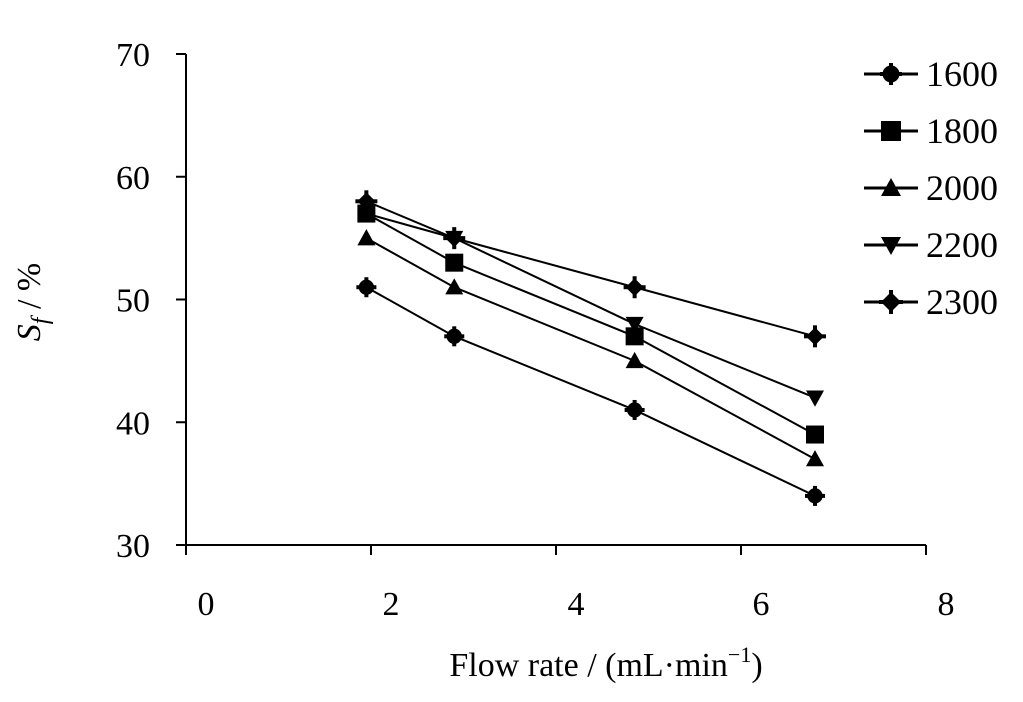  Describe the element at coordinates (962, 131) in the screenshot. I see `legend-label: 1800` at that location.